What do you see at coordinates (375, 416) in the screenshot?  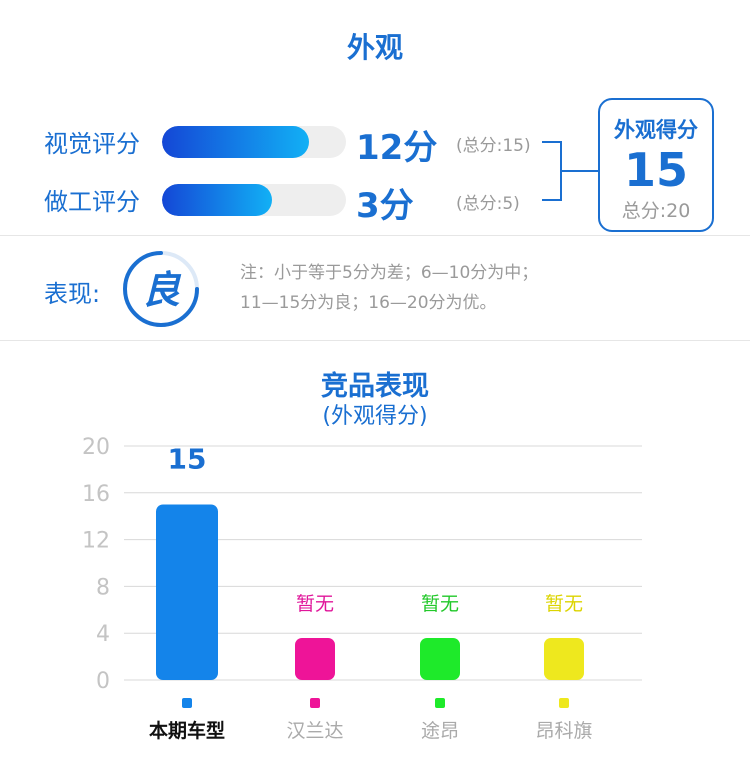 I see `chart-subtitle: (外观得分)` at bounding box center [375, 416].